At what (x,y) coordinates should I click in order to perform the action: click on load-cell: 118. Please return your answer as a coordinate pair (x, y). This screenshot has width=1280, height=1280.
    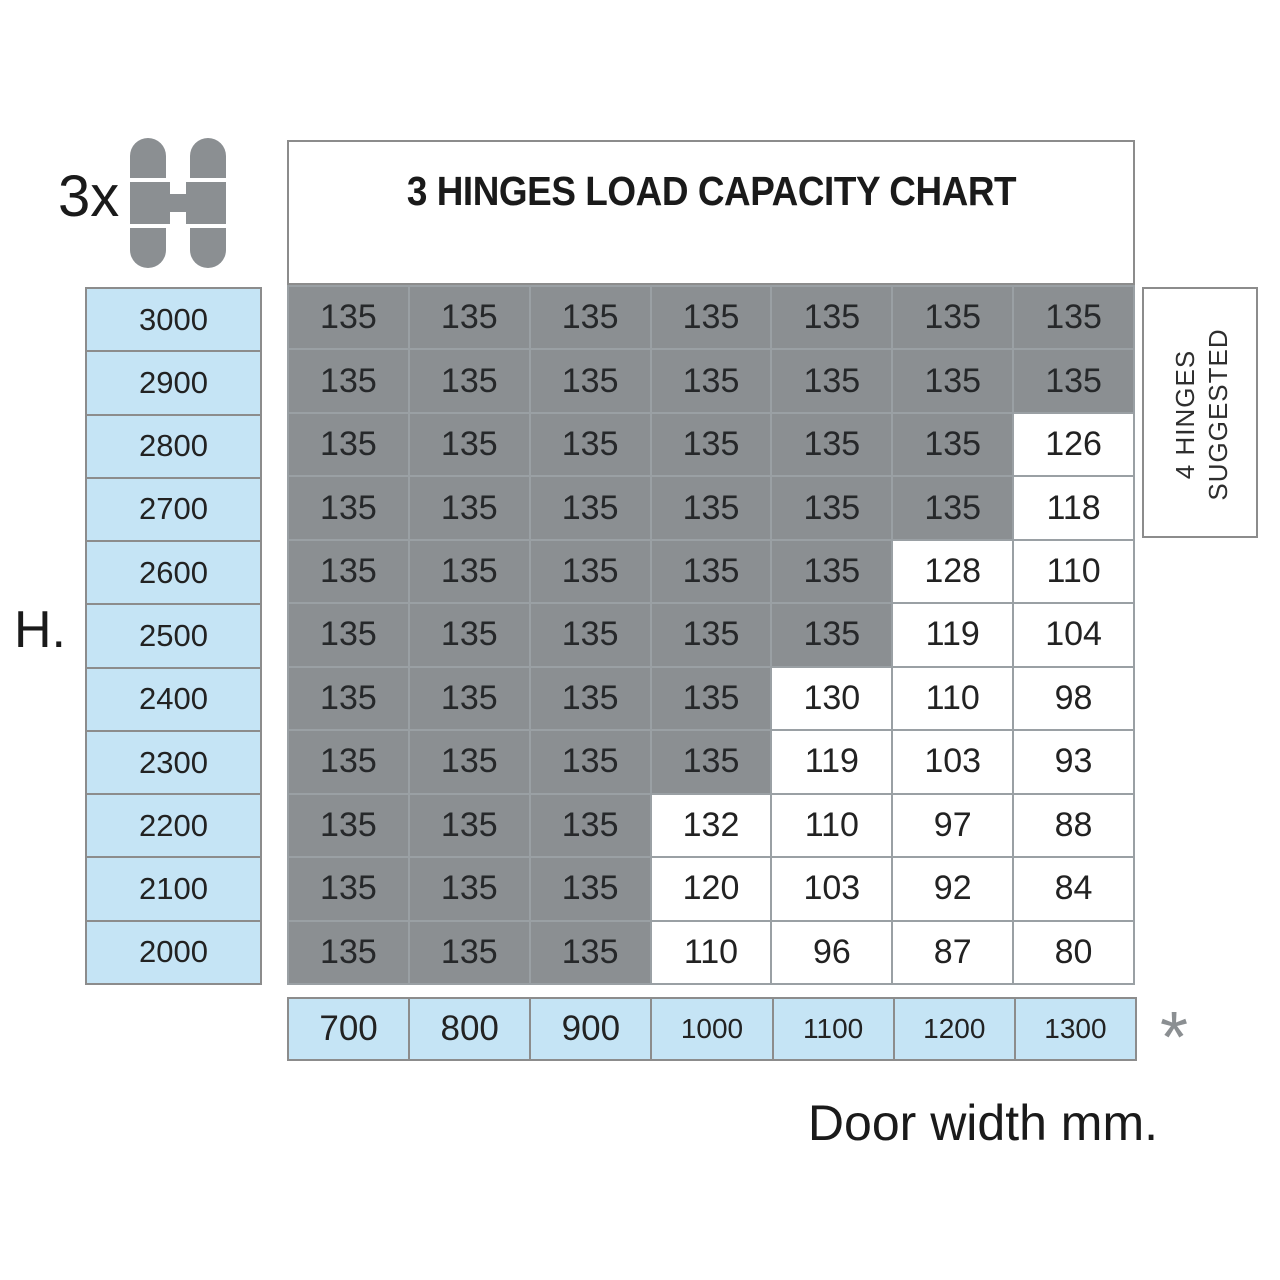
    Looking at the image, I should click on (1073, 508).